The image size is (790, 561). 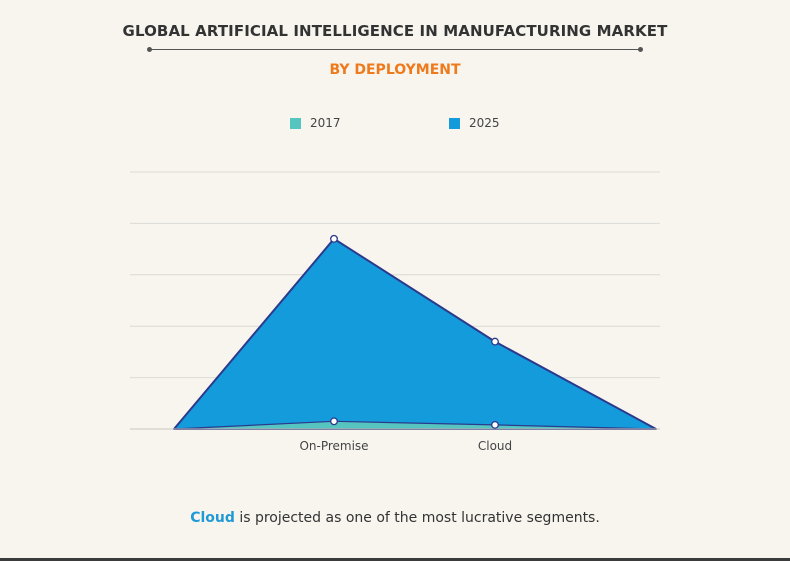 I want to click on data-point-2017-on-premise, so click(x=334, y=421).